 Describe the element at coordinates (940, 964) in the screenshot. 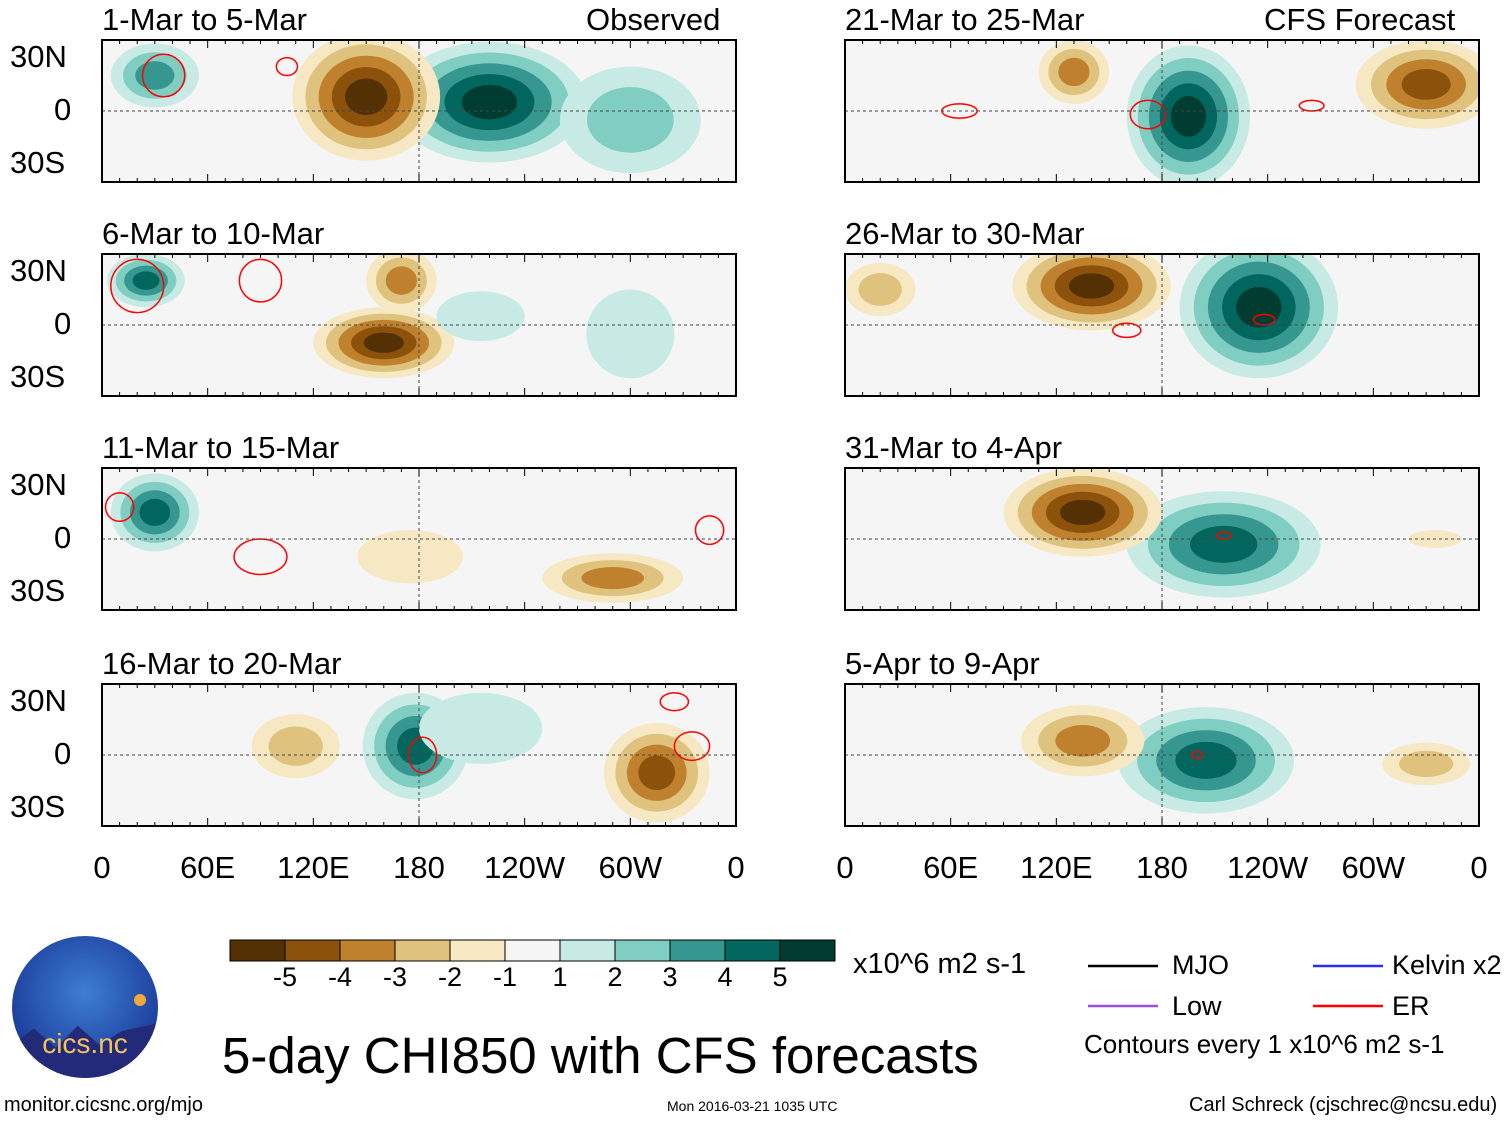

I see `colorbar-unit: x10^6 m2 s-1` at that location.